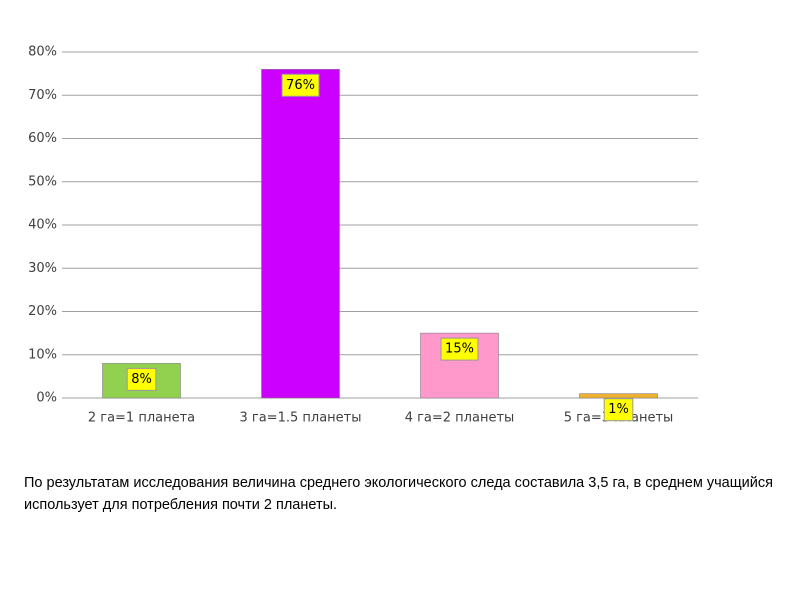  I want to click on x-tick-label: 2 га=1 планета, so click(141, 418).